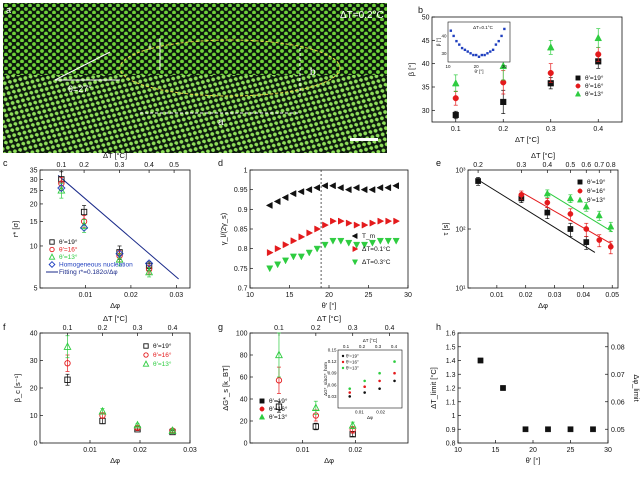 This screenshot has width=640, height=479. What do you see at coordinates (451, 389) in the screenshot?
I see `y-tick-label: 1.2` at bounding box center [451, 389].